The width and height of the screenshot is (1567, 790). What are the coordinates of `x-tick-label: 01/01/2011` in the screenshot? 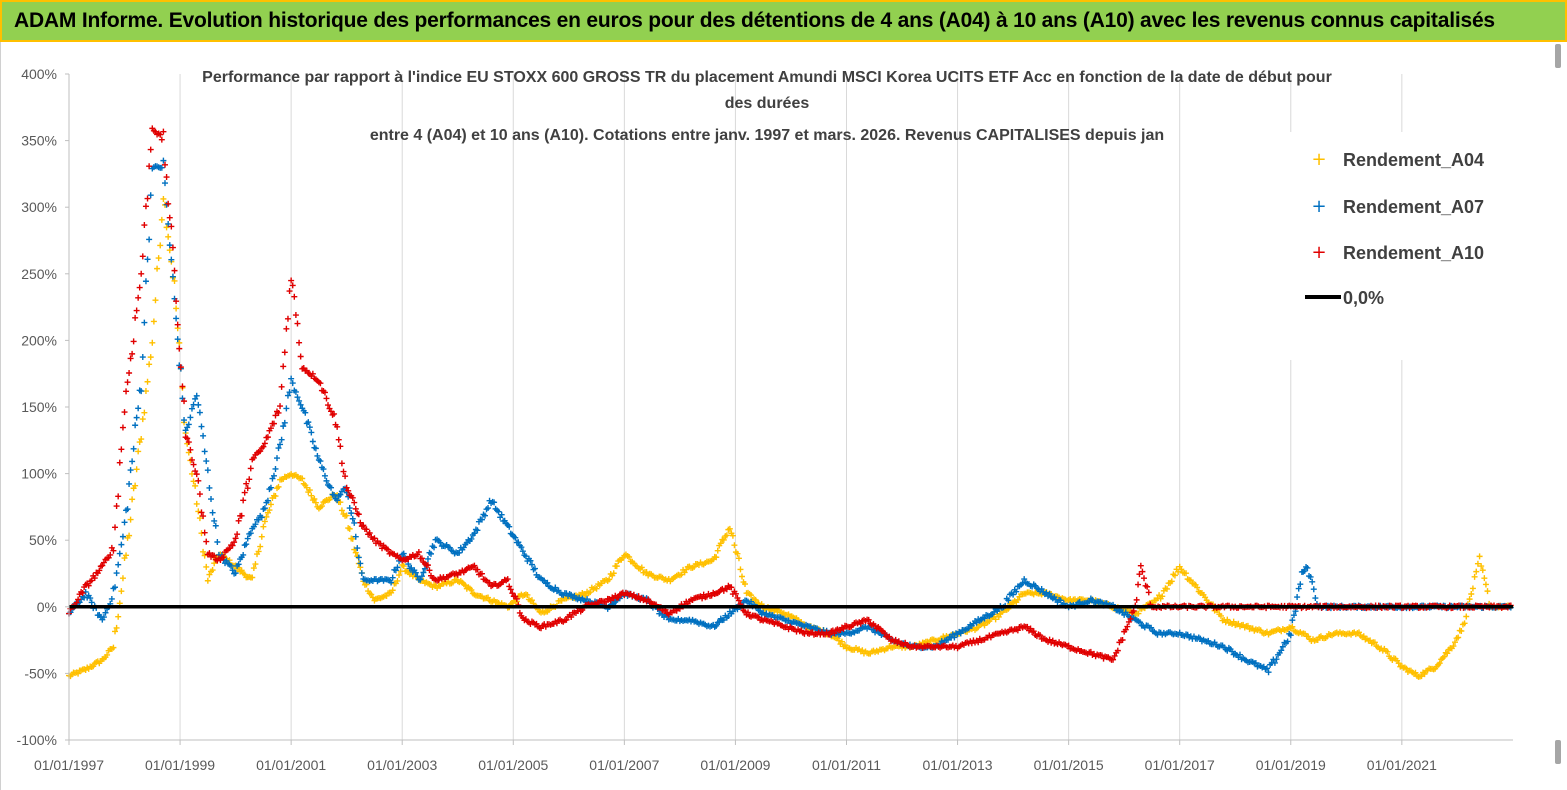 It's located at (846, 765).